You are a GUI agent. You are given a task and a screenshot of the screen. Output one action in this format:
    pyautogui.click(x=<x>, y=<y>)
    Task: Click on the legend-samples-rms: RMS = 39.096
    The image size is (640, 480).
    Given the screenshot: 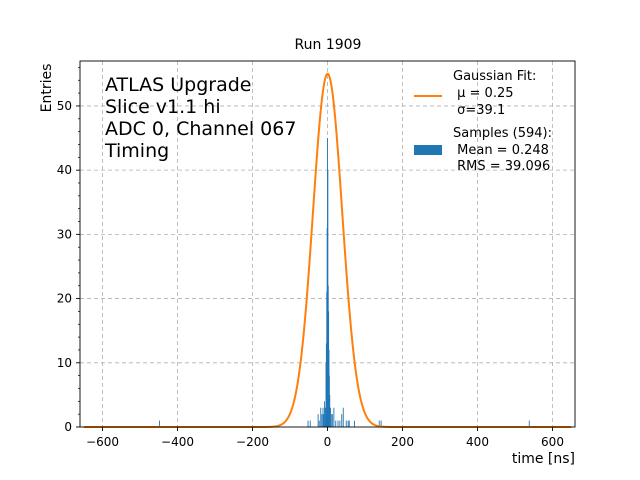 What is the action you would take?
    pyautogui.click(x=501, y=166)
    